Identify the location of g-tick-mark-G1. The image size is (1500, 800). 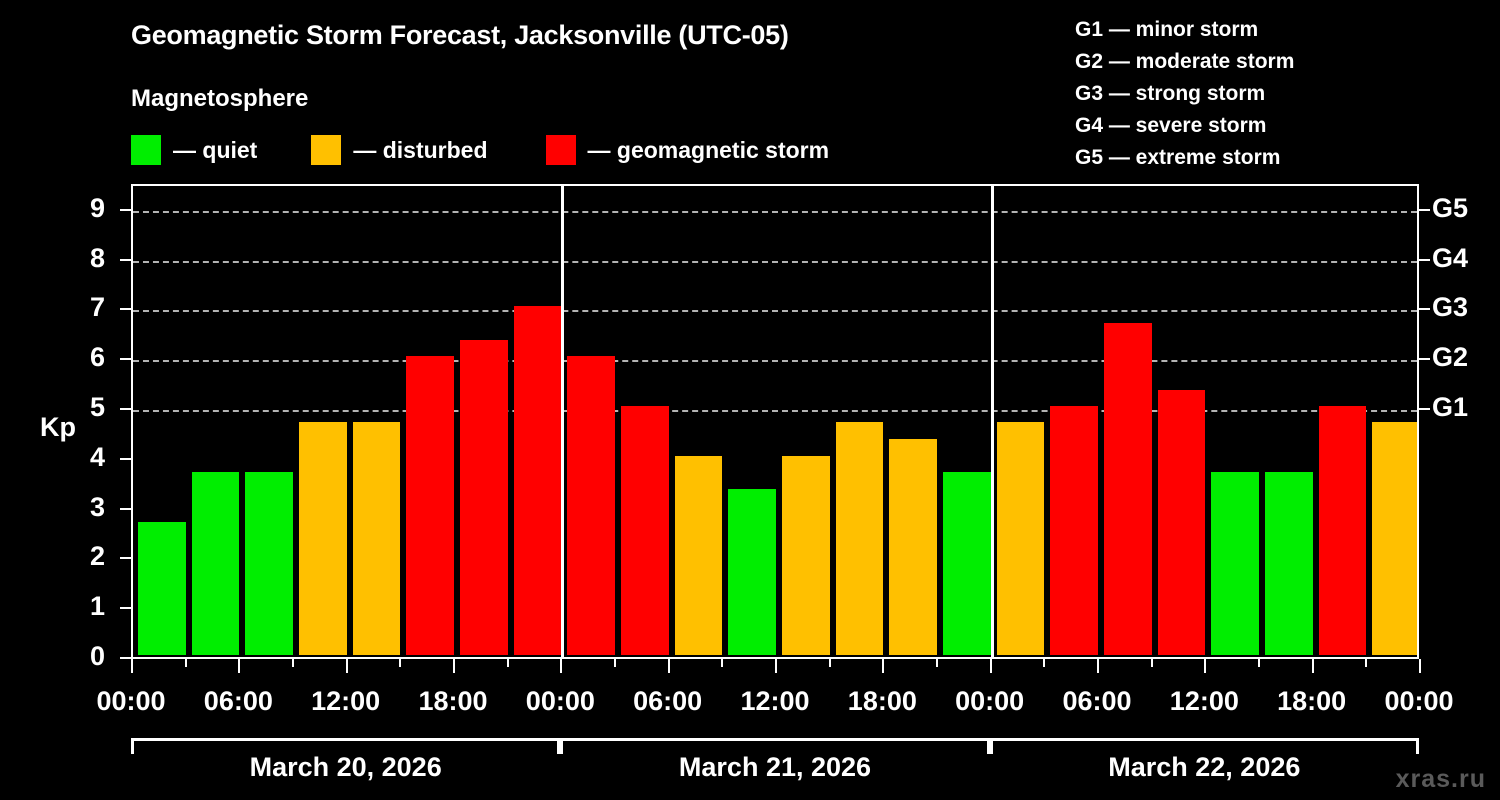
(1424, 409).